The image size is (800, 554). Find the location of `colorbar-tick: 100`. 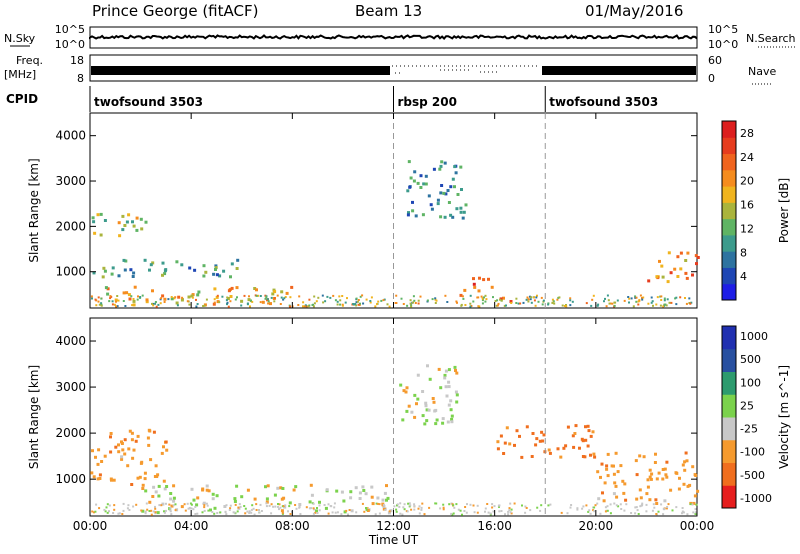

colorbar-tick: 100 is located at coordinates (750, 382).